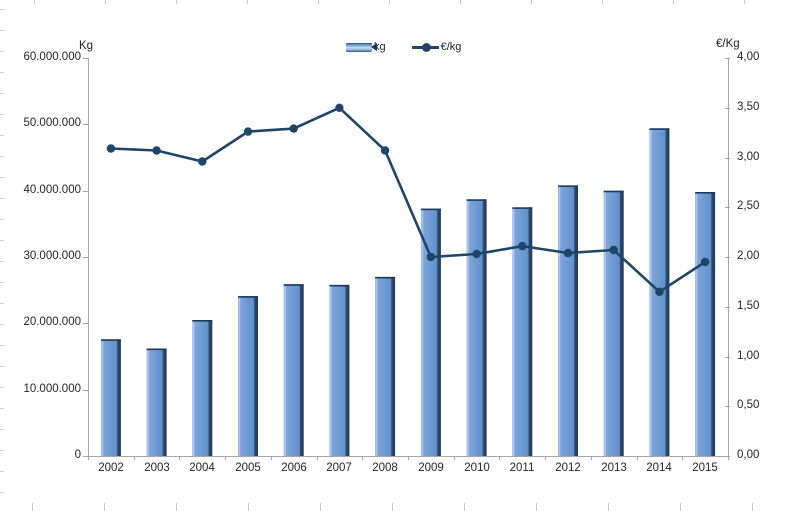 The height and width of the screenshot is (511, 800). What do you see at coordinates (568, 253) in the screenshot?
I see `line-marker-2012` at bounding box center [568, 253].